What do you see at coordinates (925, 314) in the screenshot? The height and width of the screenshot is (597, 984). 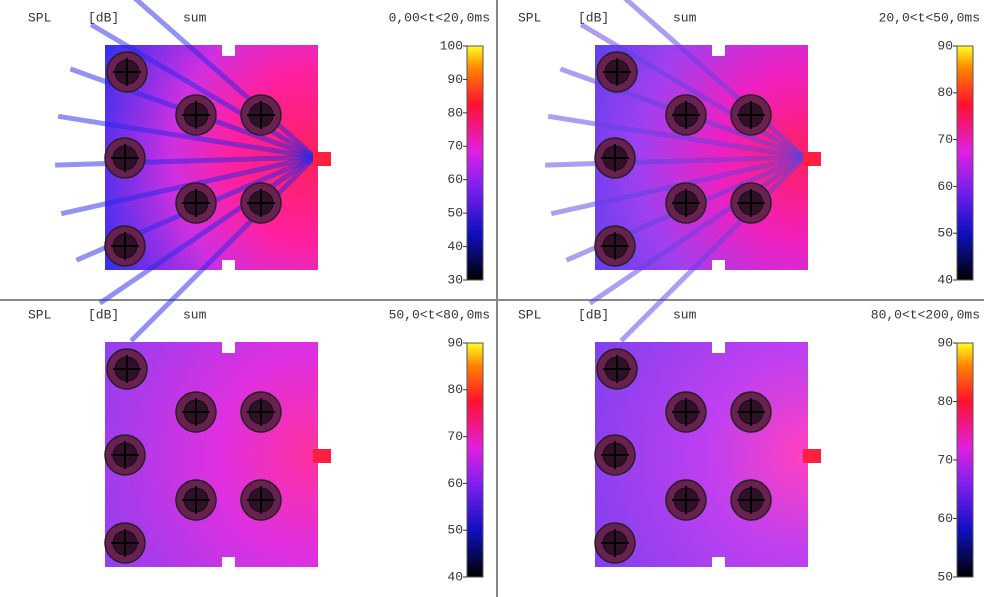 I see `interval: 80,0<t<200,0ms` at bounding box center [925, 314].